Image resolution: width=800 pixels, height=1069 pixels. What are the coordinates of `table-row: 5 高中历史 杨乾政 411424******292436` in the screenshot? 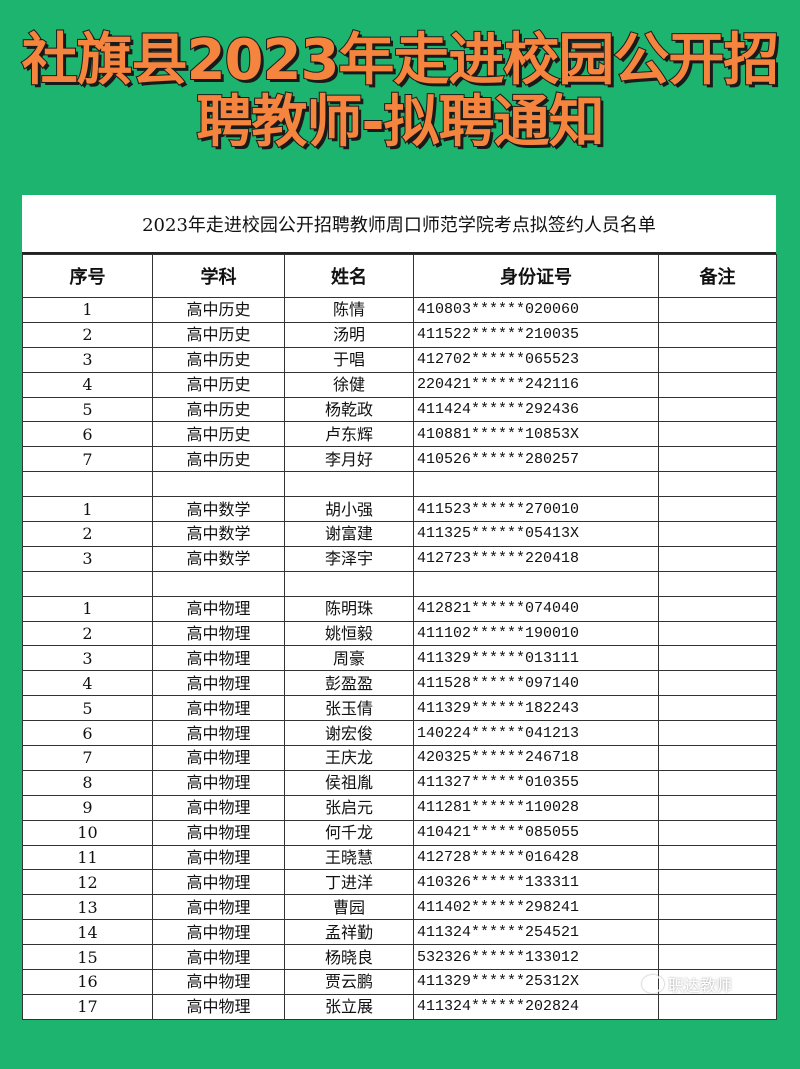 It's located at (399, 409).